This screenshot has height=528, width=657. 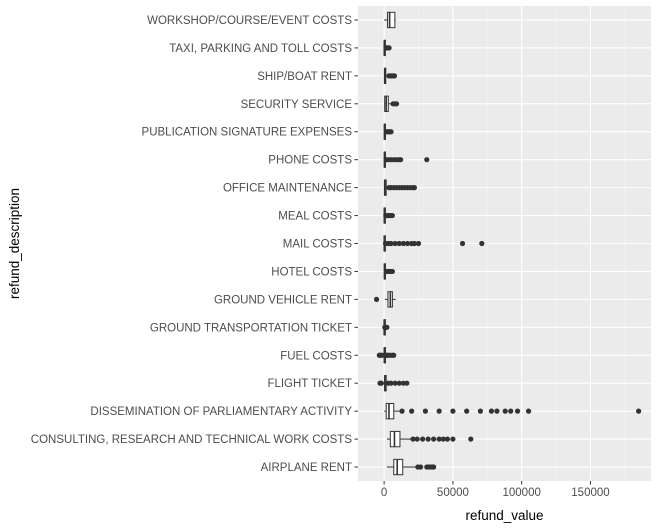 What do you see at coordinates (315, 217) in the screenshot?
I see `y-tick-label: MEAL COSTS` at bounding box center [315, 217].